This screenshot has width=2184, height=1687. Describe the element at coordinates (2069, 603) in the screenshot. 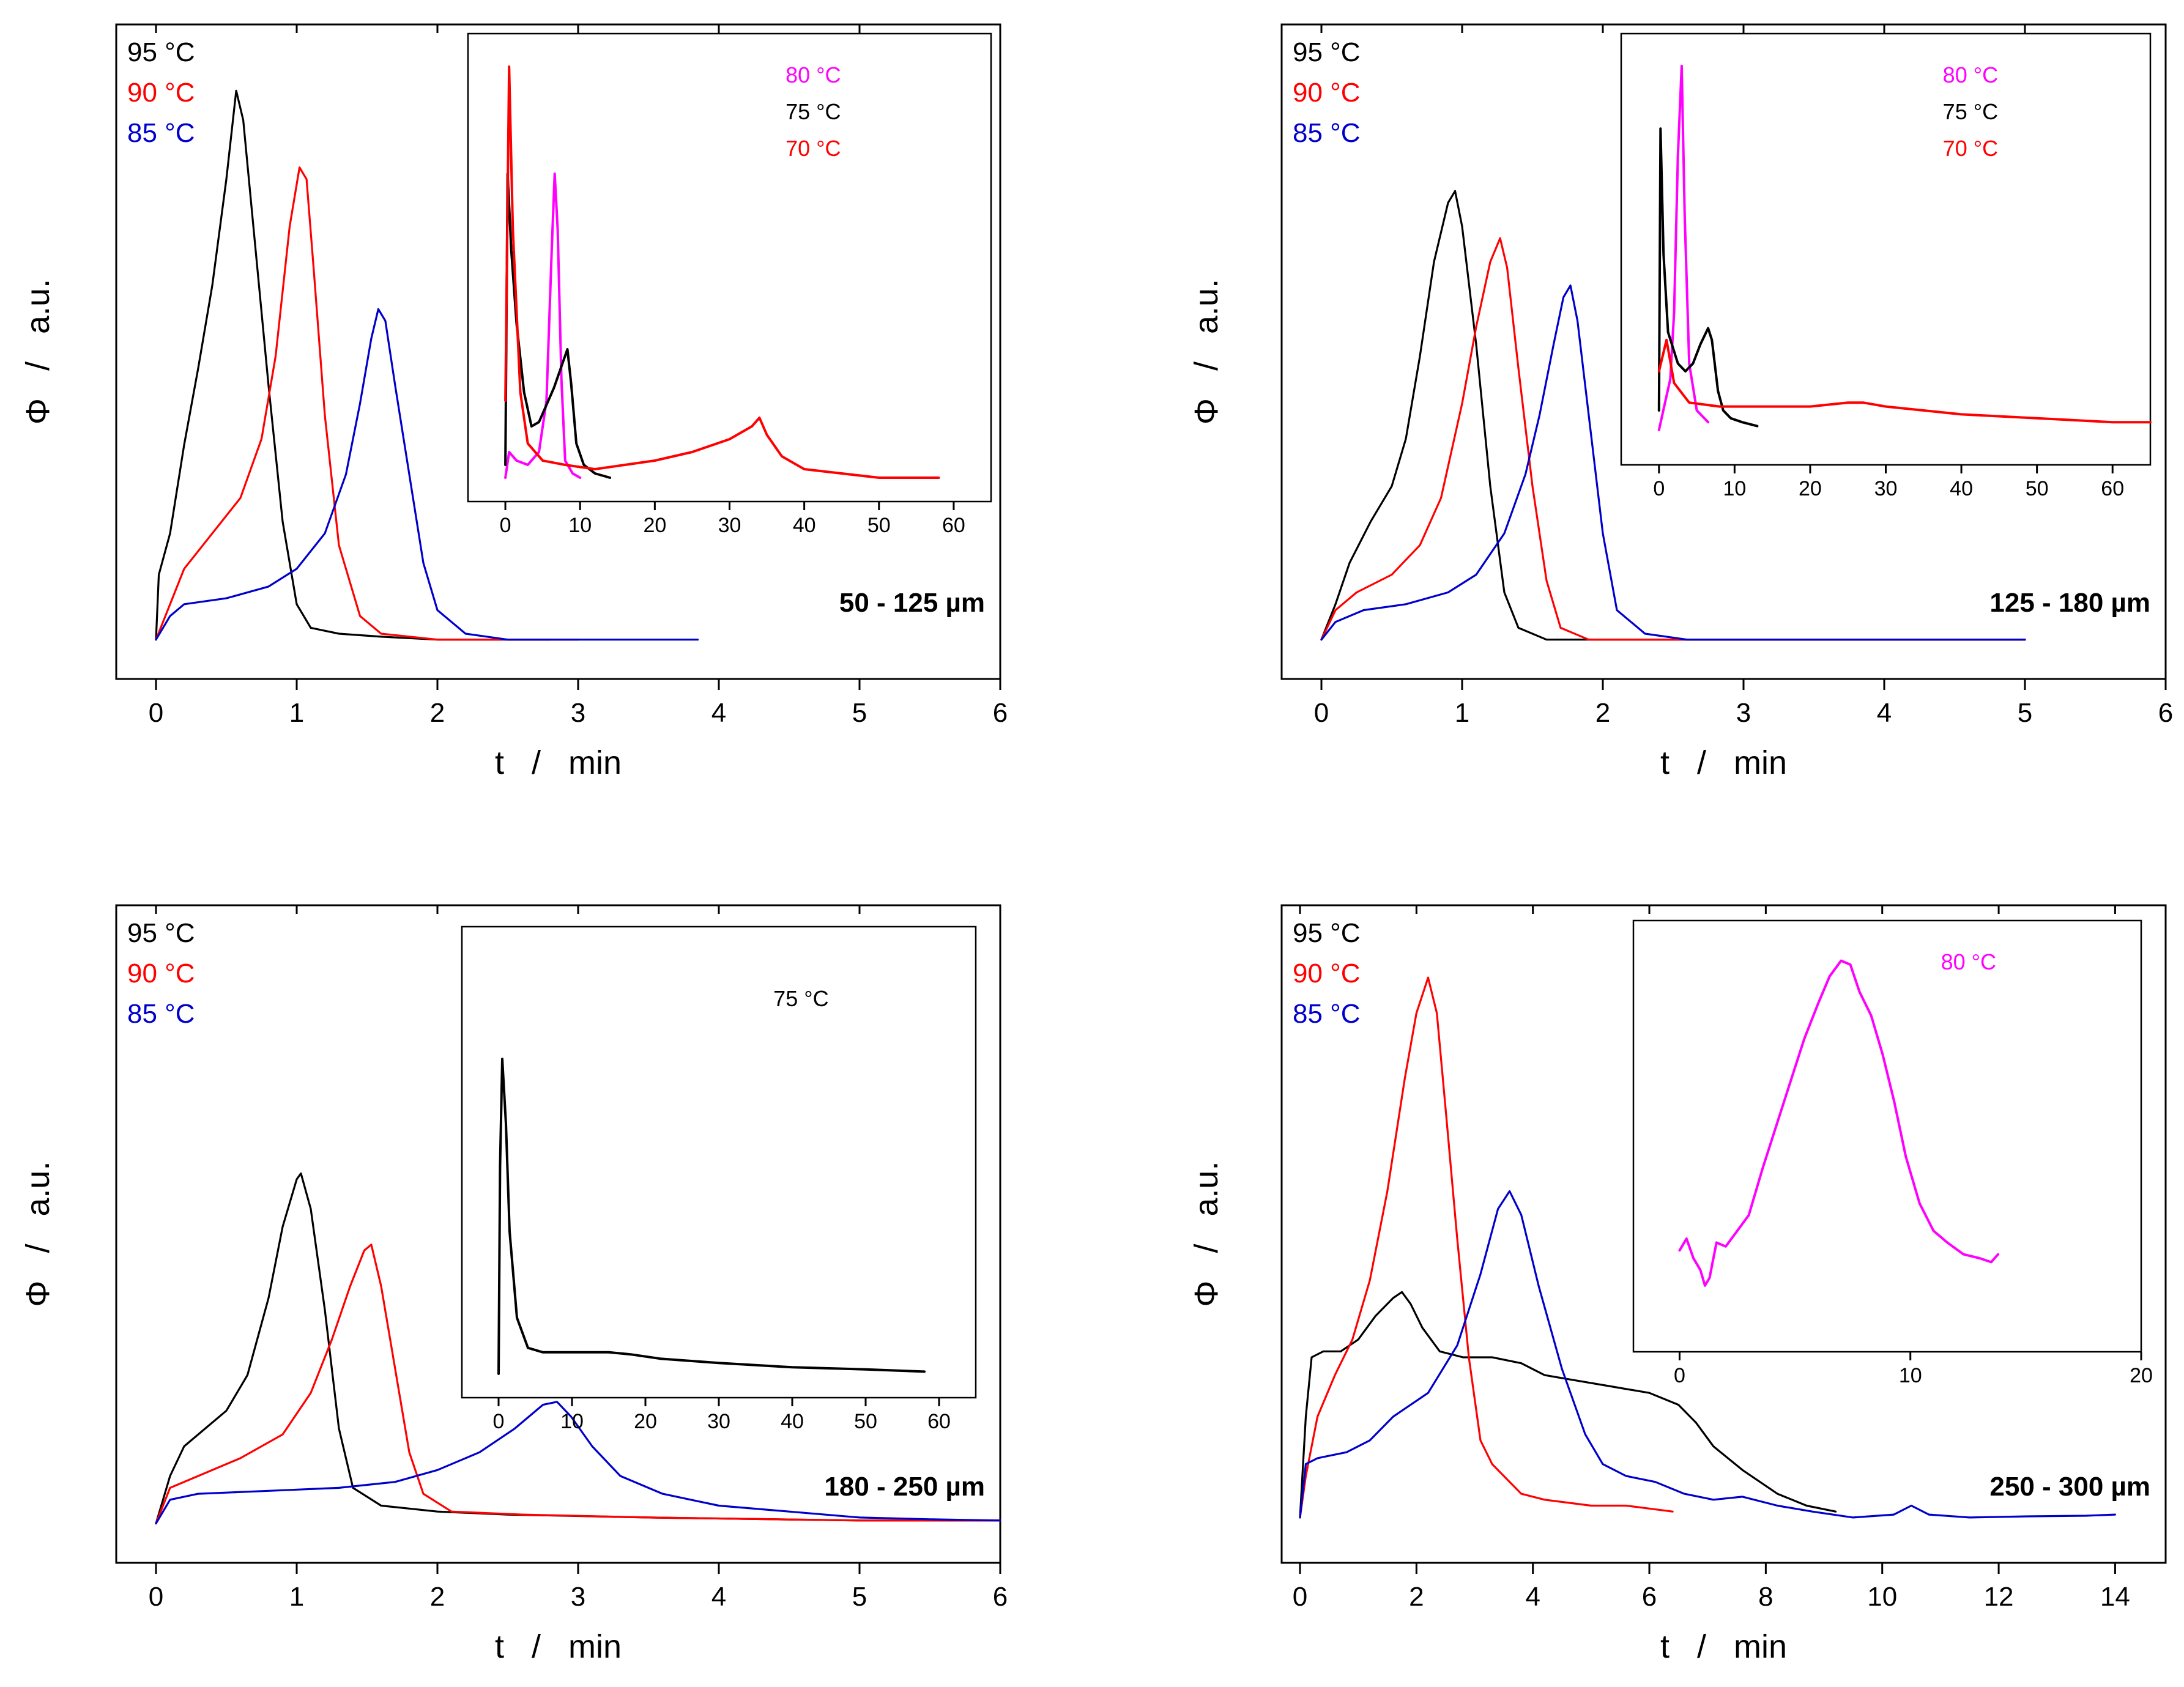

I see `particle-size-label: 125 - 180 µm` at that location.